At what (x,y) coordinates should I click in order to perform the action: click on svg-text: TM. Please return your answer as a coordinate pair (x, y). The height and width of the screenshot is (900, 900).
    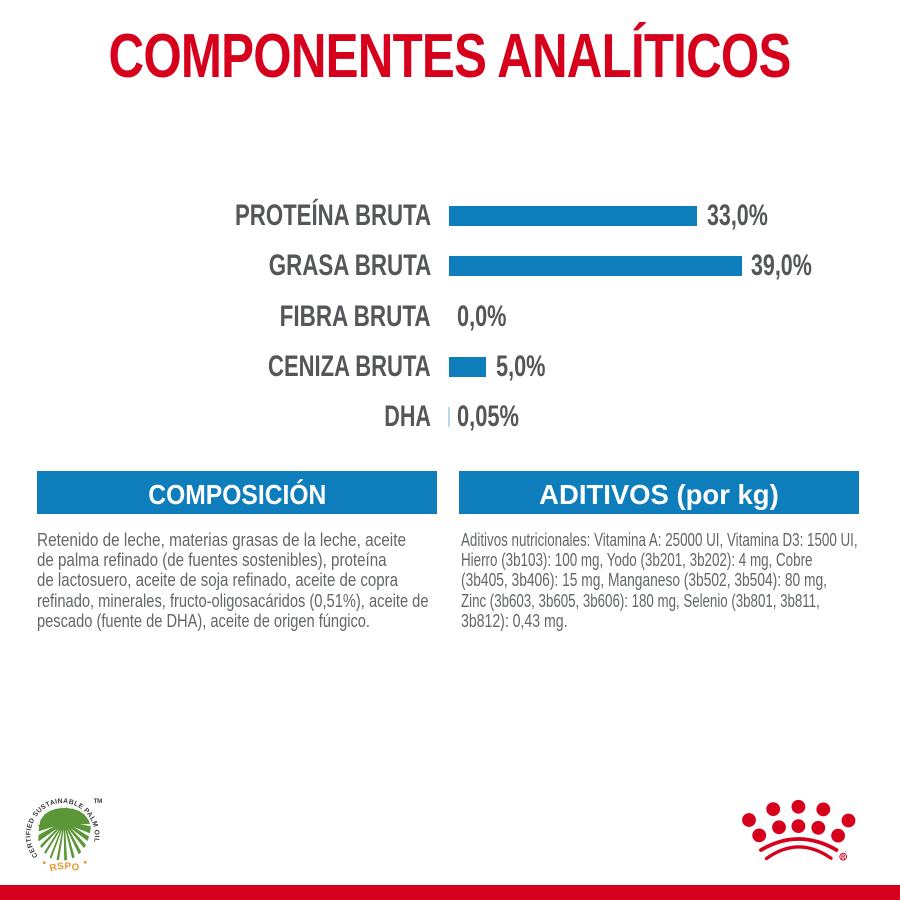
    Looking at the image, I should click on (98, 801).